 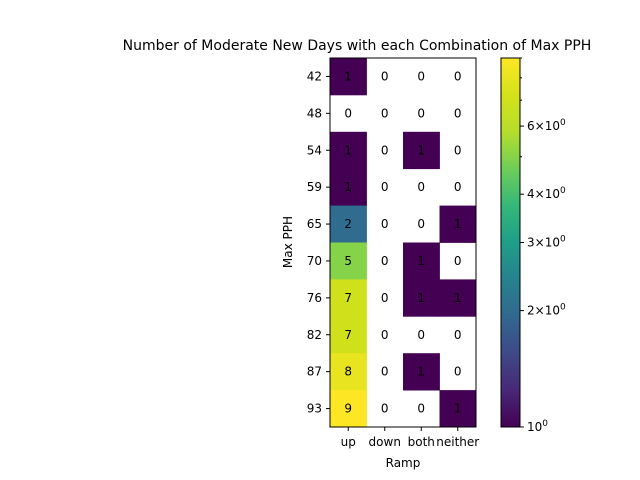 I want to click on x-tick-label: neither, so click(x=457, y=442).